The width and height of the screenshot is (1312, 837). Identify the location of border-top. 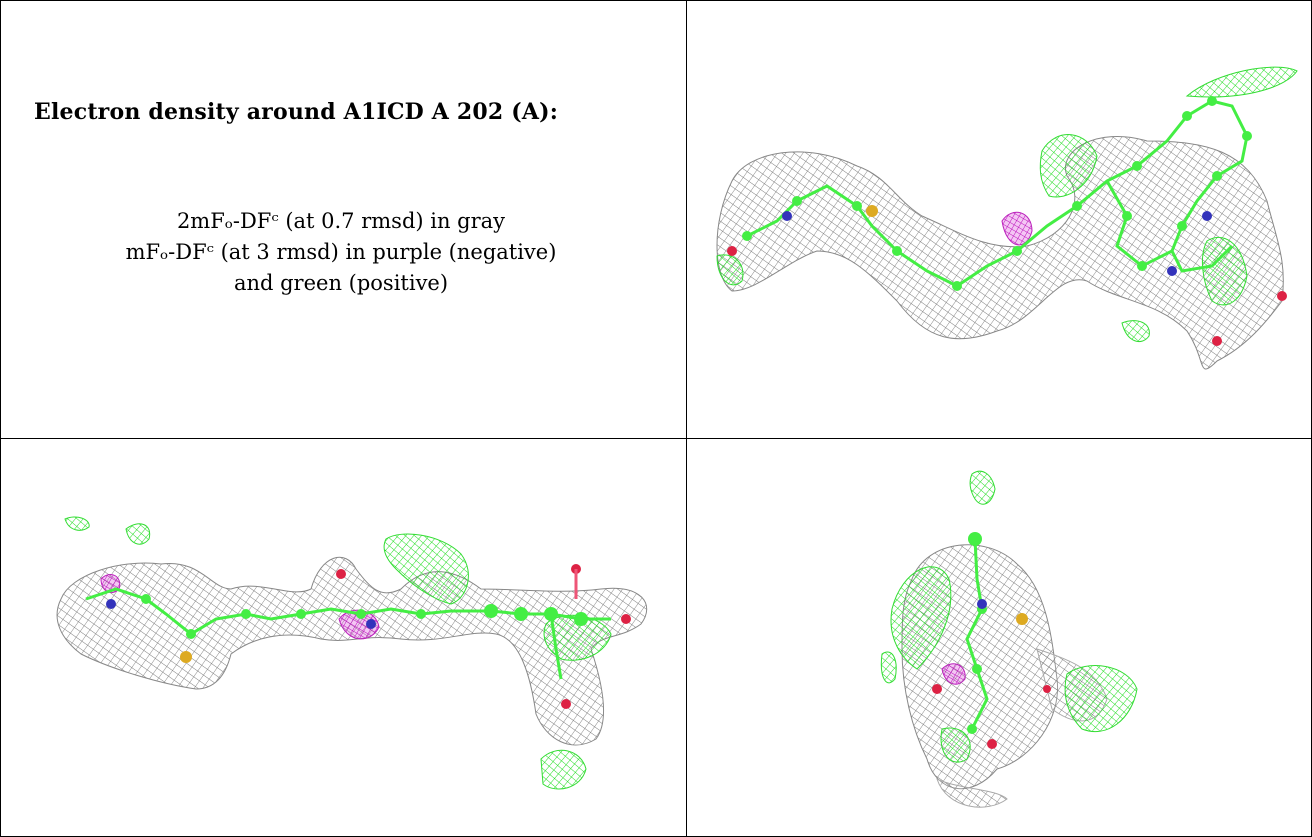
(656, 0).